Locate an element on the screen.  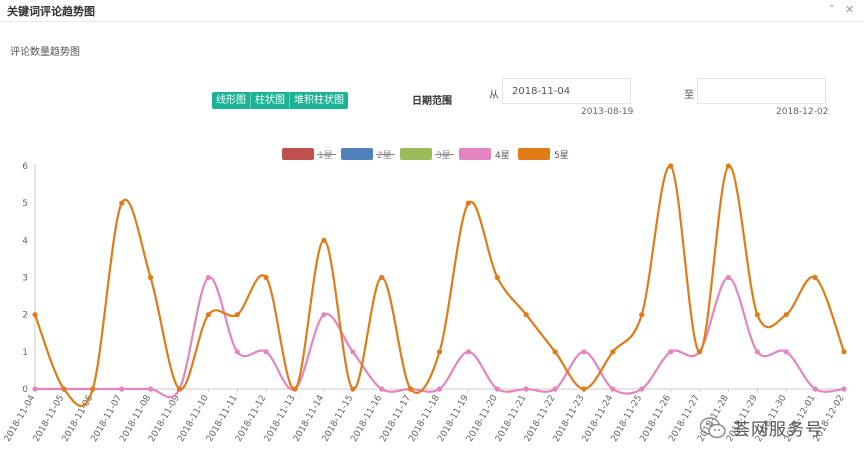
legend-label: 5星 is located at coordinates (561, 155).